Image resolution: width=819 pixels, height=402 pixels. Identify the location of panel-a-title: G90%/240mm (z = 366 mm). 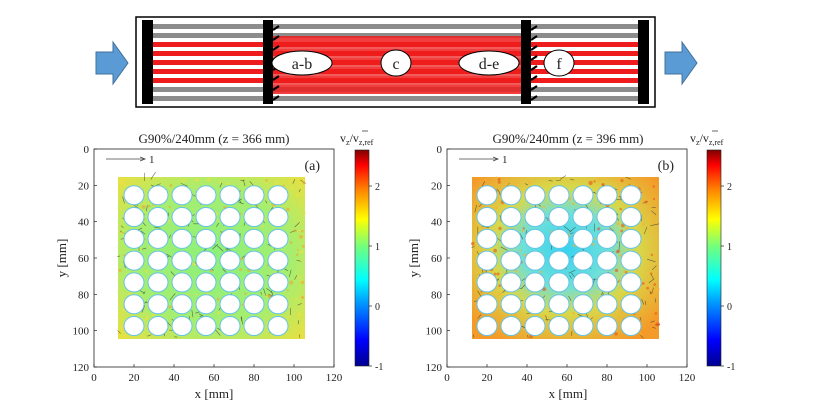
(213, 138).